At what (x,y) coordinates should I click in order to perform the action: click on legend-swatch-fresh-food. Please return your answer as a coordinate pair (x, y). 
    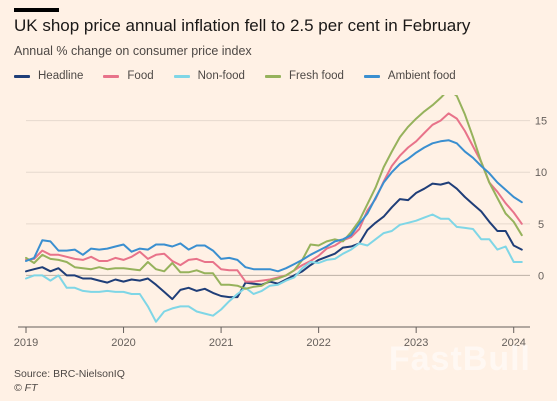
    Looking at the image, I should click on (272, 76).